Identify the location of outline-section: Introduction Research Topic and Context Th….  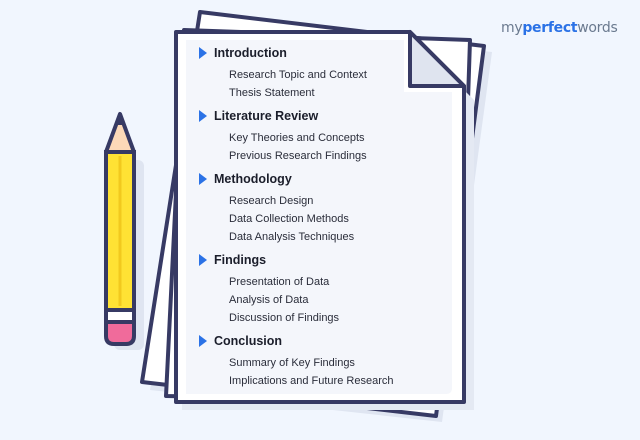
(314, 73).